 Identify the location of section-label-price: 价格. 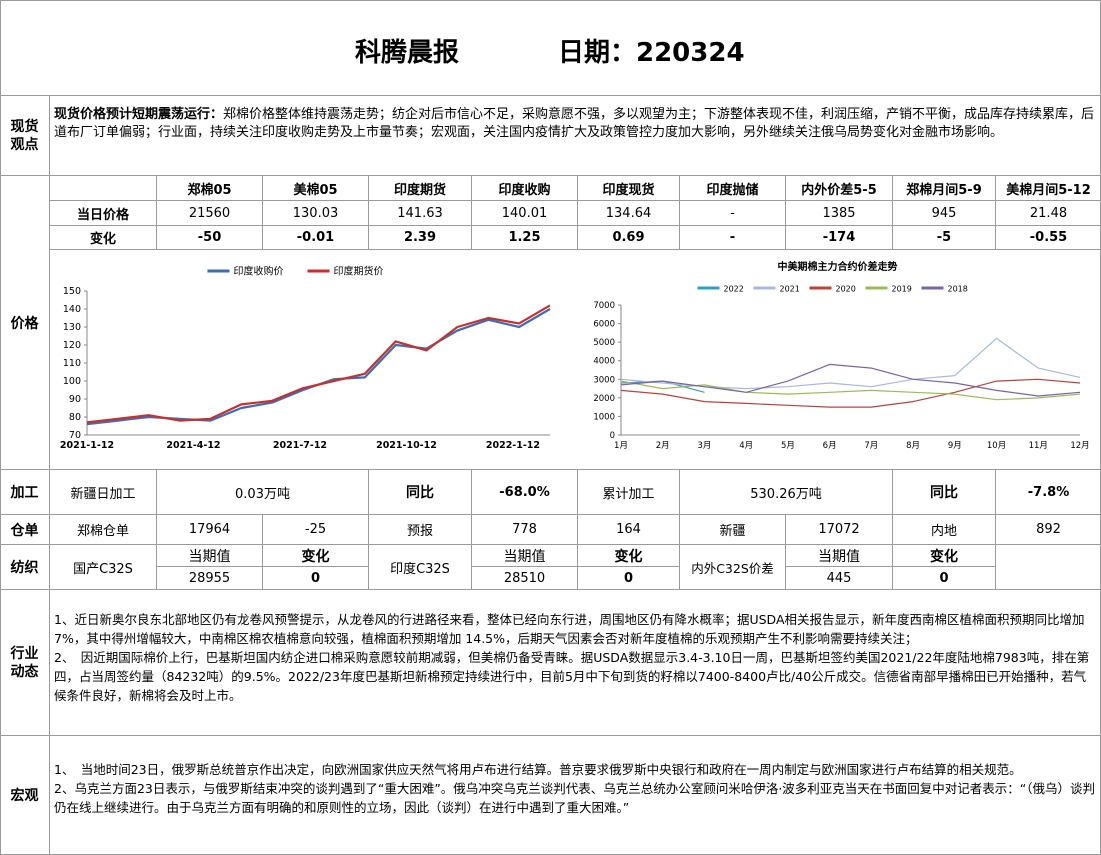
(25, 323).